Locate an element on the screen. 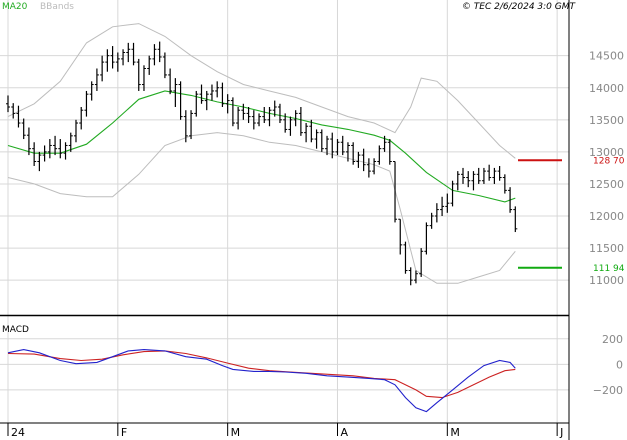 This screenshot has width=627, height=440. price-tick-label: 14500 is located at coordinates (606, 56).